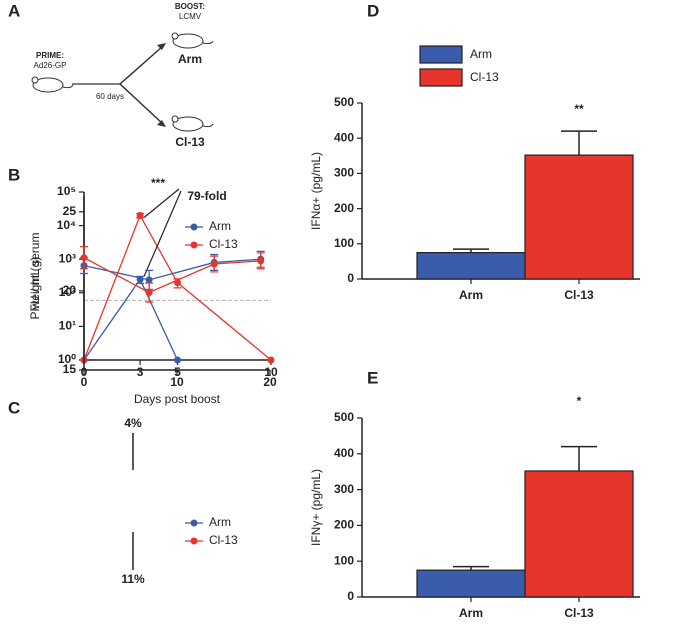 The image size is (691, 625). What do you see at coordinates (161, 85) in the screenshot?
I see `arrow-heads` at bounding box center [161, 85].